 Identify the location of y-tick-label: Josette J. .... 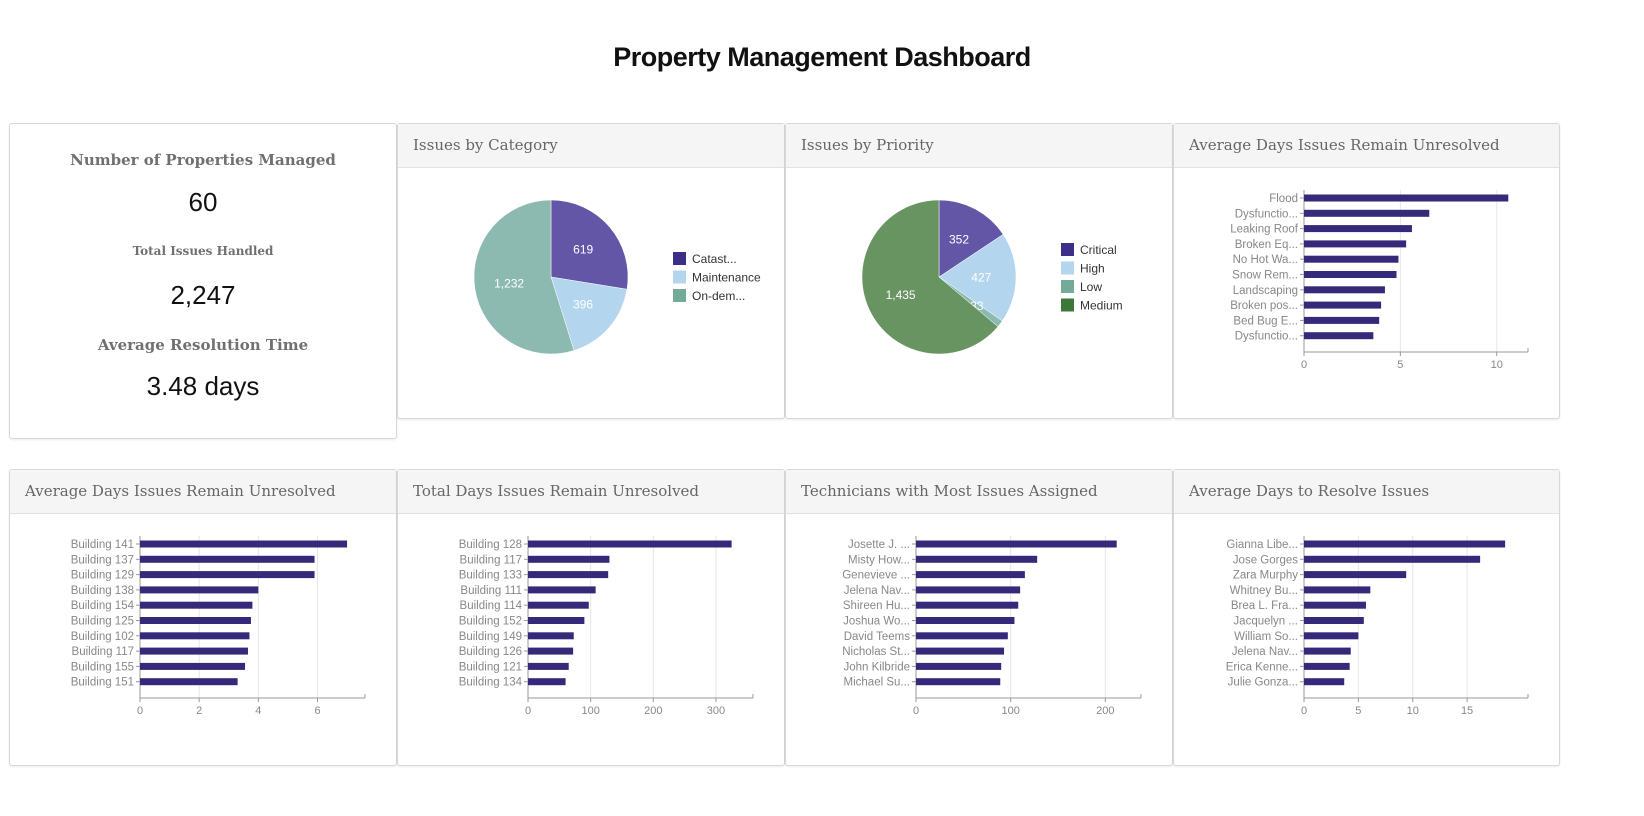
(879, 545).